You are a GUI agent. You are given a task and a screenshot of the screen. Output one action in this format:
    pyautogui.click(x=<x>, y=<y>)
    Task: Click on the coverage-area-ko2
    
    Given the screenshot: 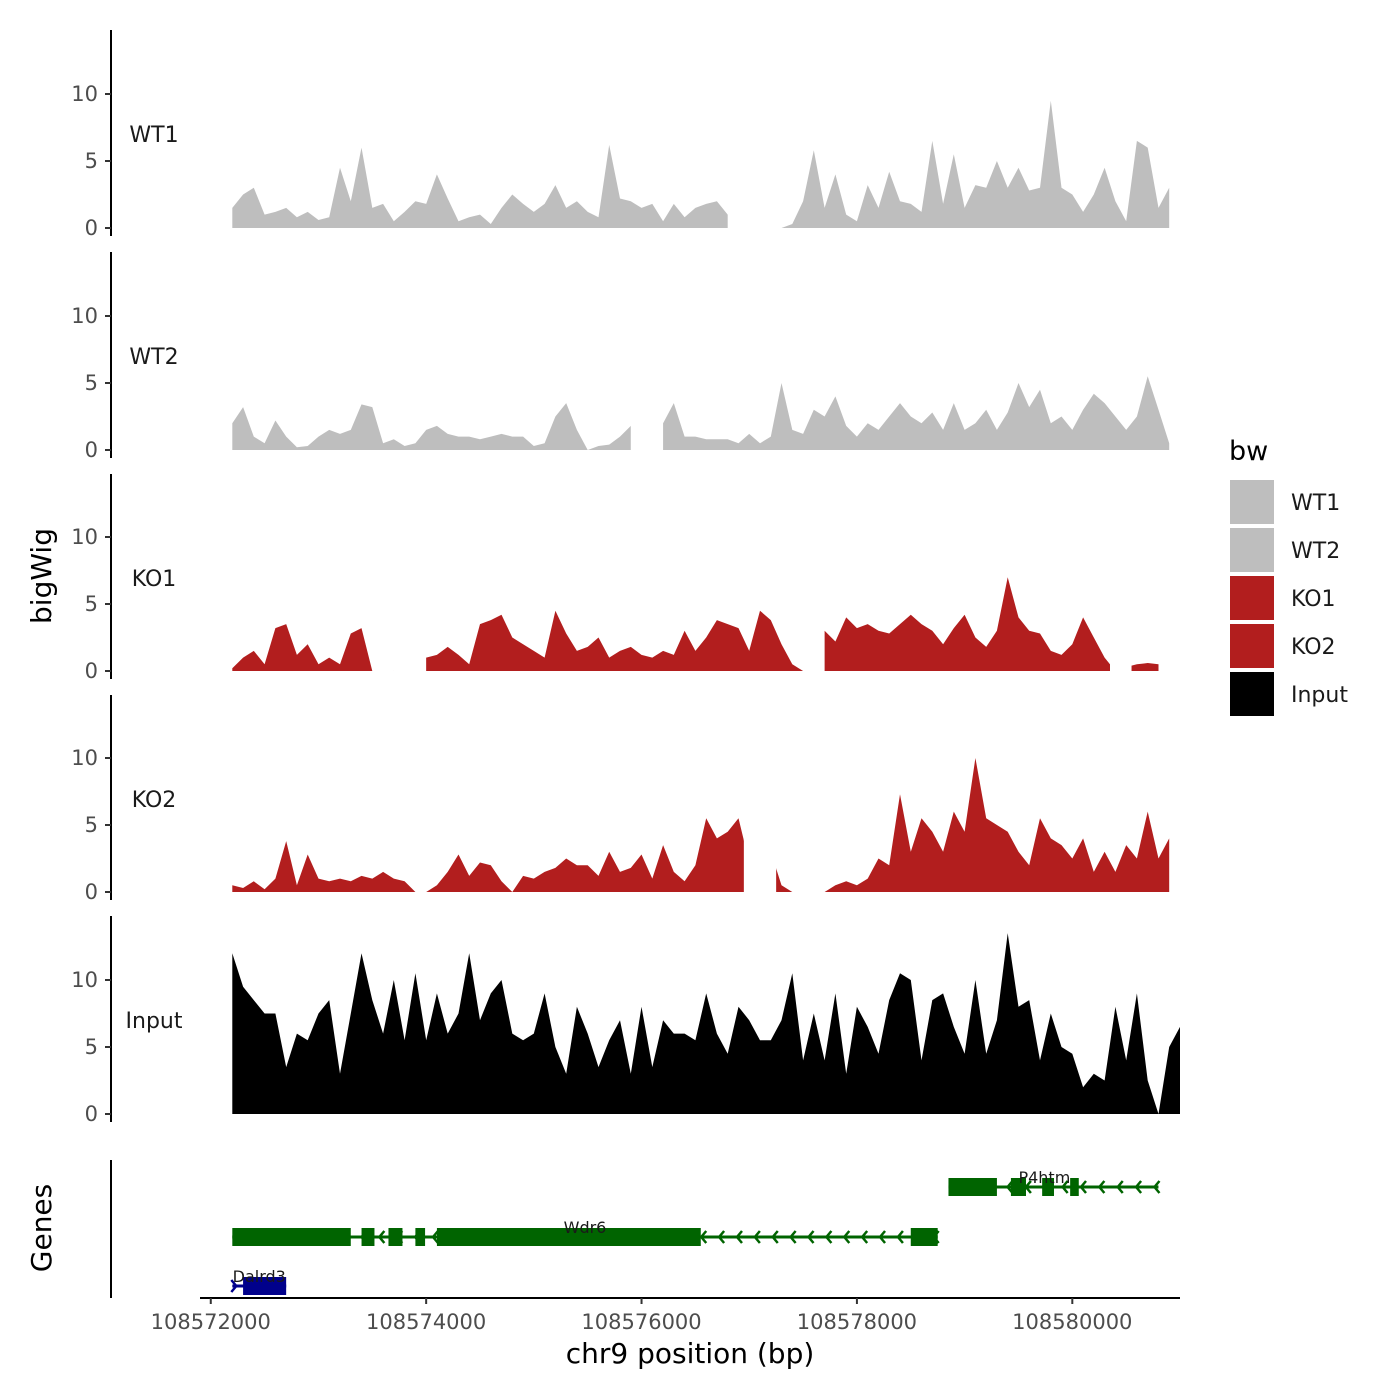 What is the action you would take?
    pyautogui.click(x=701, y=825)
    